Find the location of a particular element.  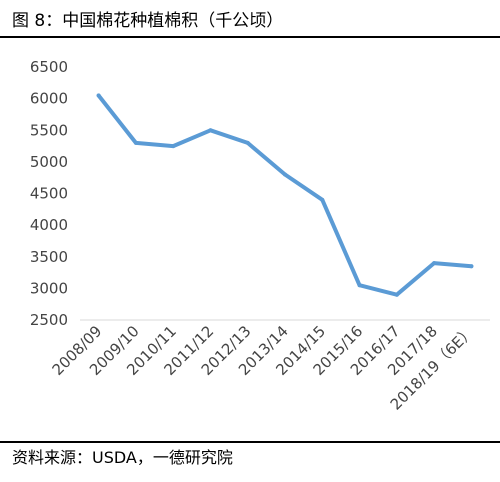

y-tick-label: 5000 is located at coordinates (49, 162).